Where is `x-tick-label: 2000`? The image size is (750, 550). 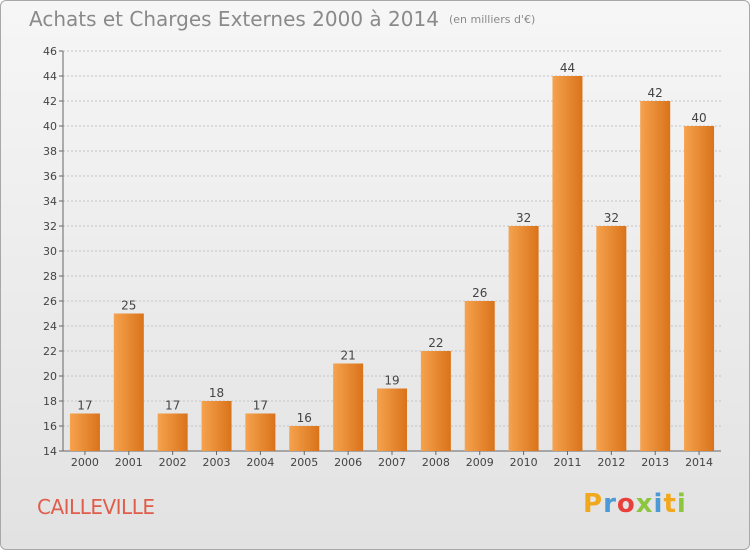
x-tick-label: 2000 is located at coordinates (85, 462).